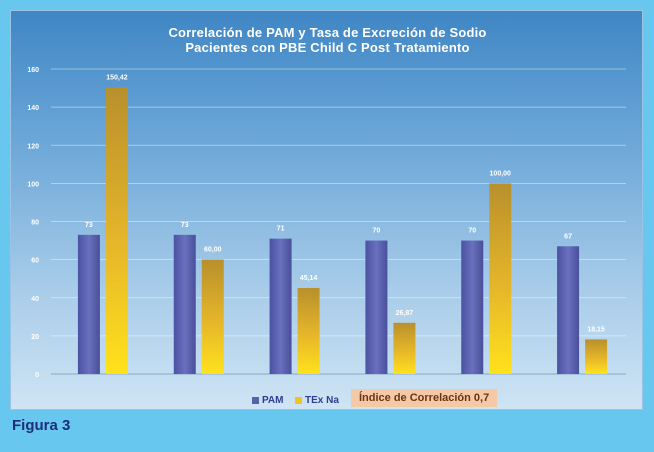 Image resolution: width=654 pixels, height=452 pixels. What do you see at coordinates (255, 400) in the screenshot?
I see `legend-swatch-pam` at bounding box center [255, 400].